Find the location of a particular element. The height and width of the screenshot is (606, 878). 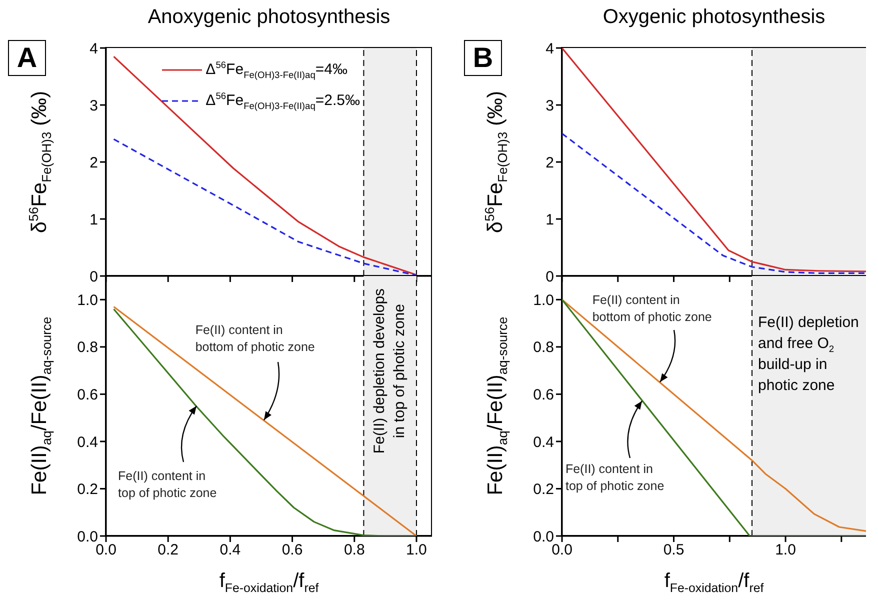

x-tick-label: 0.5 is located at coordinates (673, 550).